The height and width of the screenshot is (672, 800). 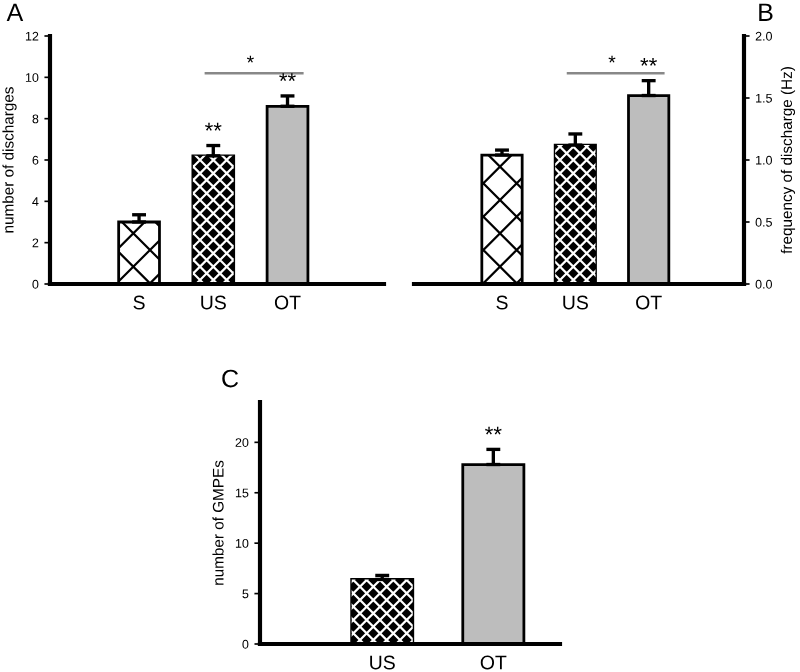 I want to click on text: B, so click(x=766, y=12).